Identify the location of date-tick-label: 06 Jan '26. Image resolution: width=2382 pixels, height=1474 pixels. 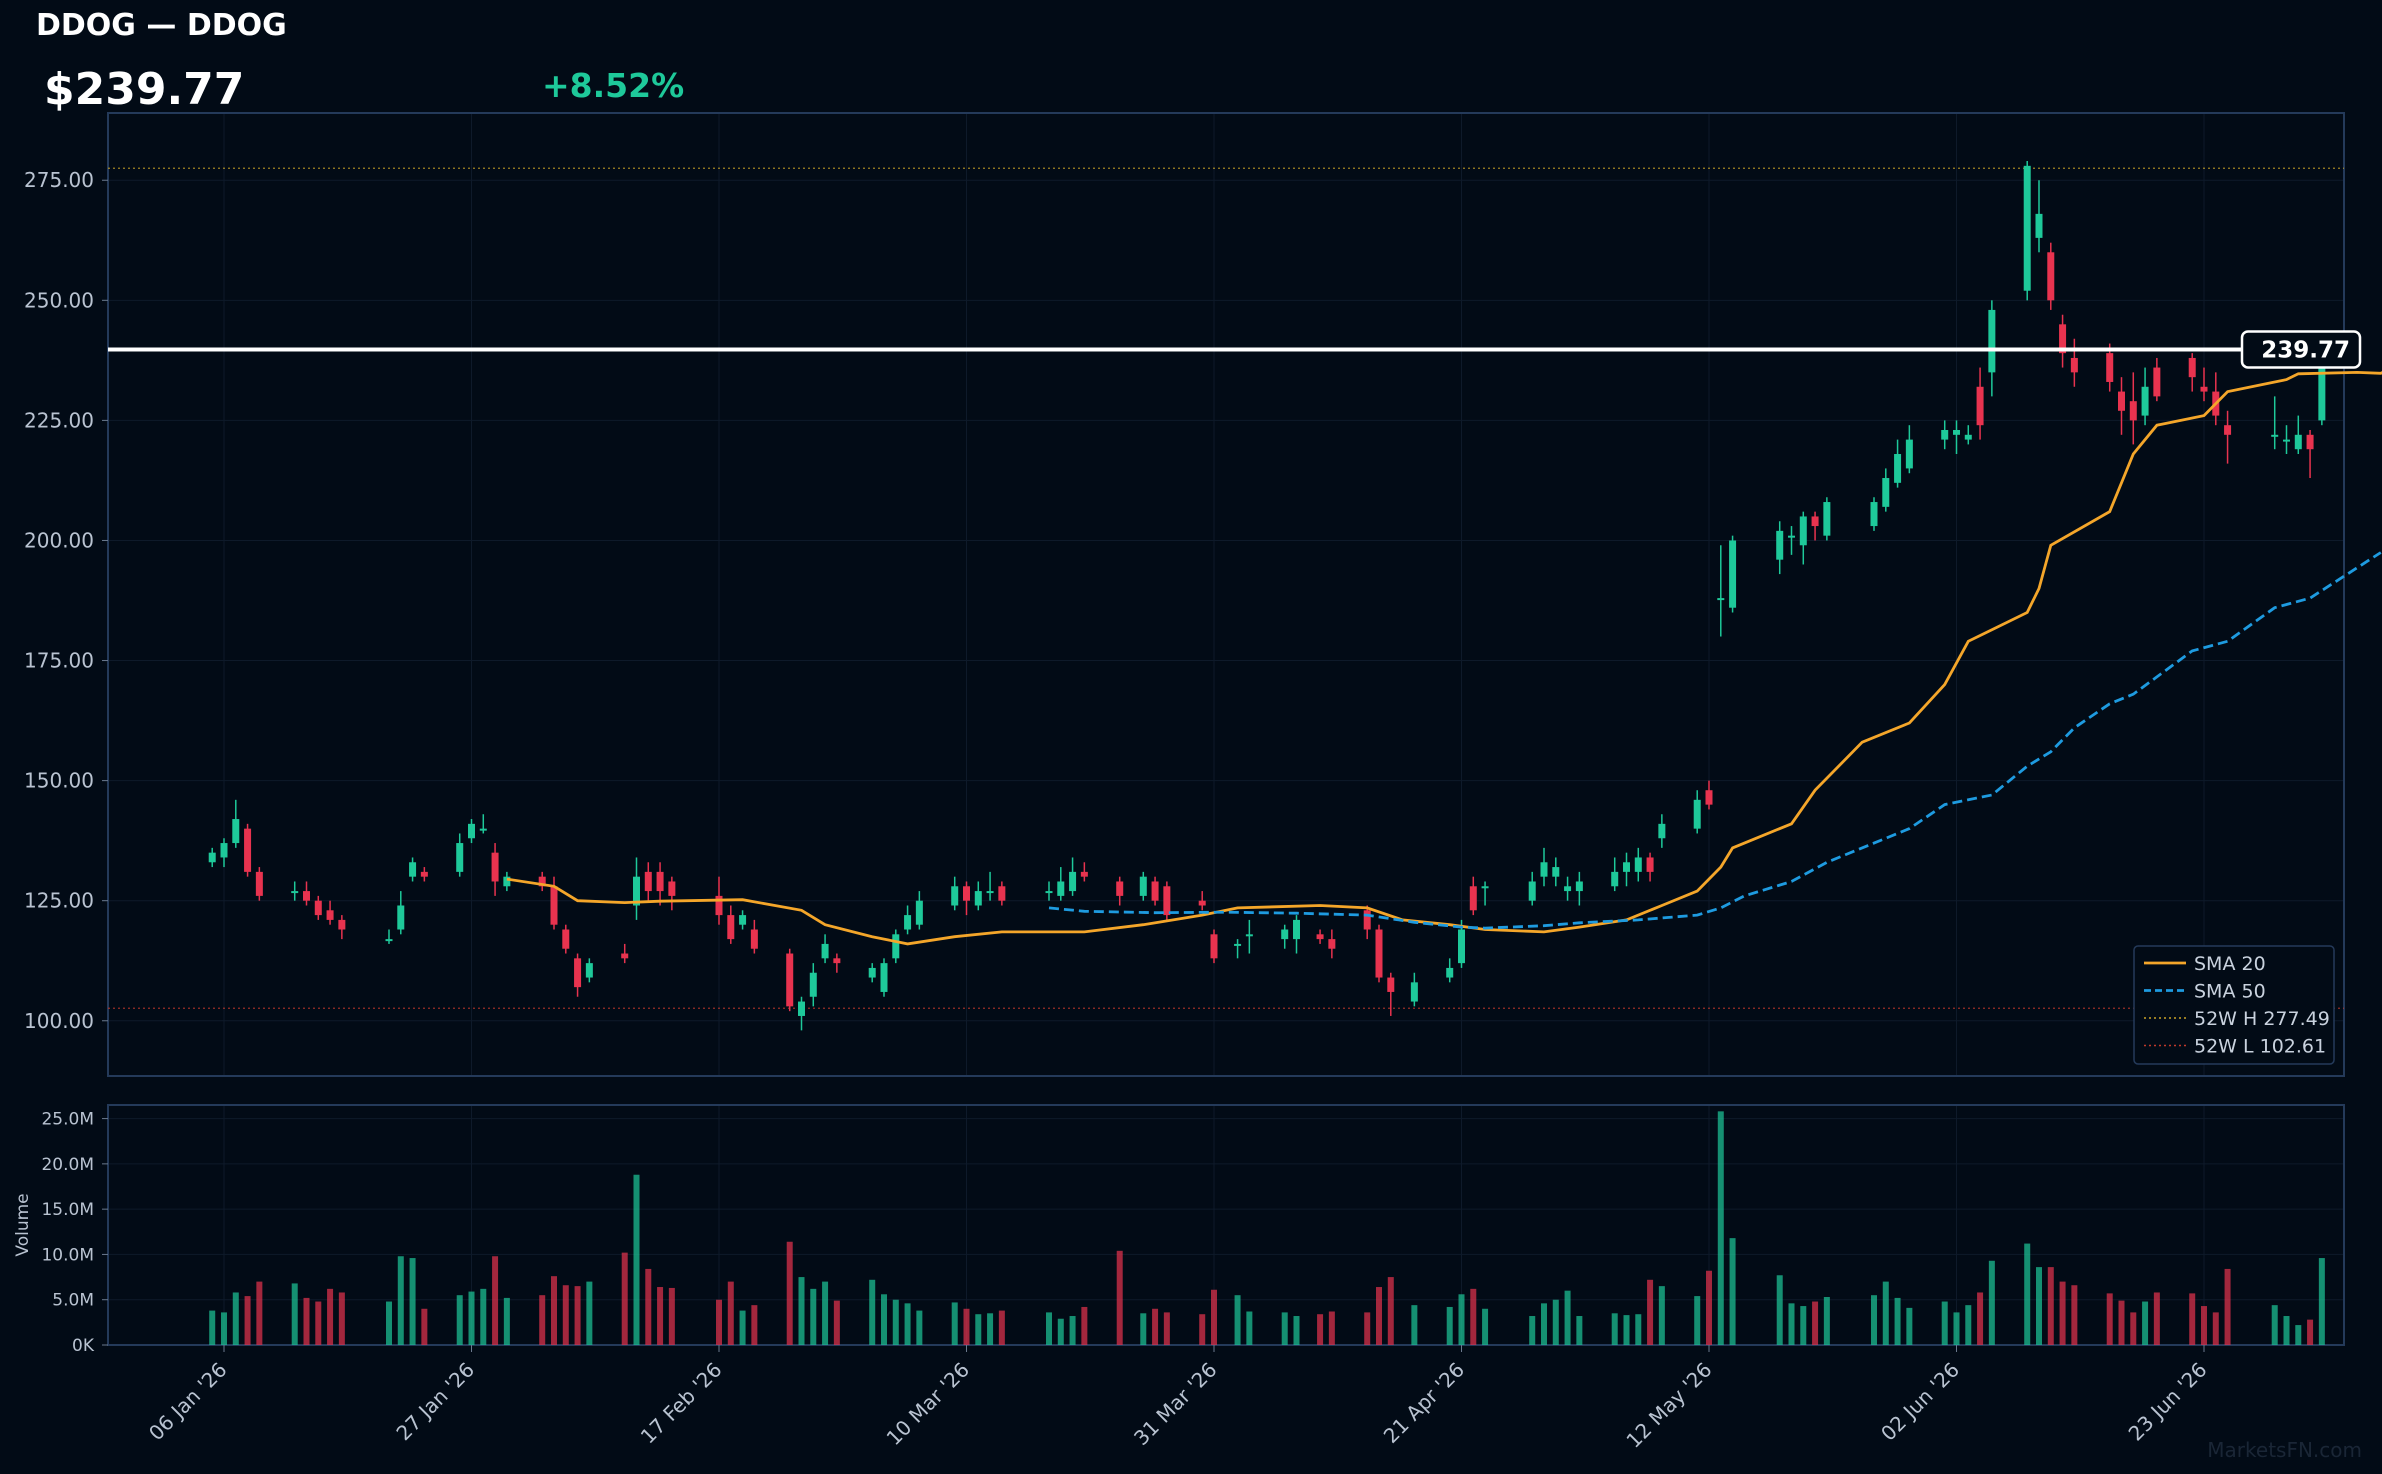
(188, 1402).